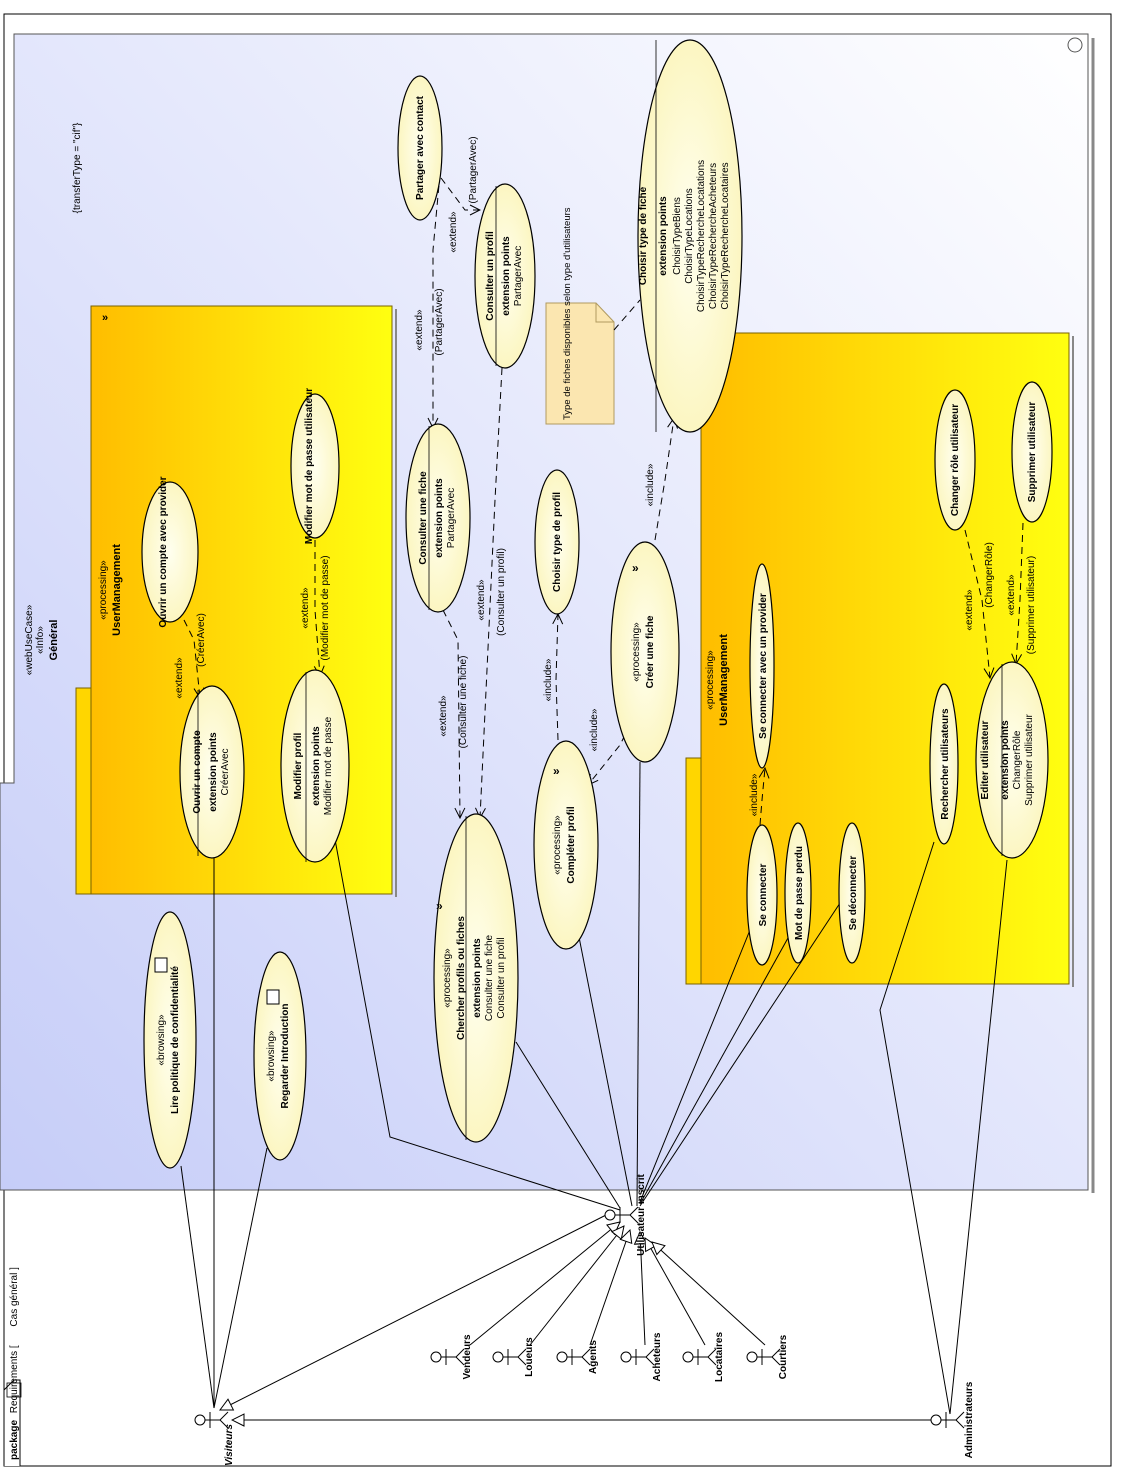 The width and height of the screenshot is (1133, 1473). I want to click on actor-visiteurs: Visiteurs, so click(214, 1438).